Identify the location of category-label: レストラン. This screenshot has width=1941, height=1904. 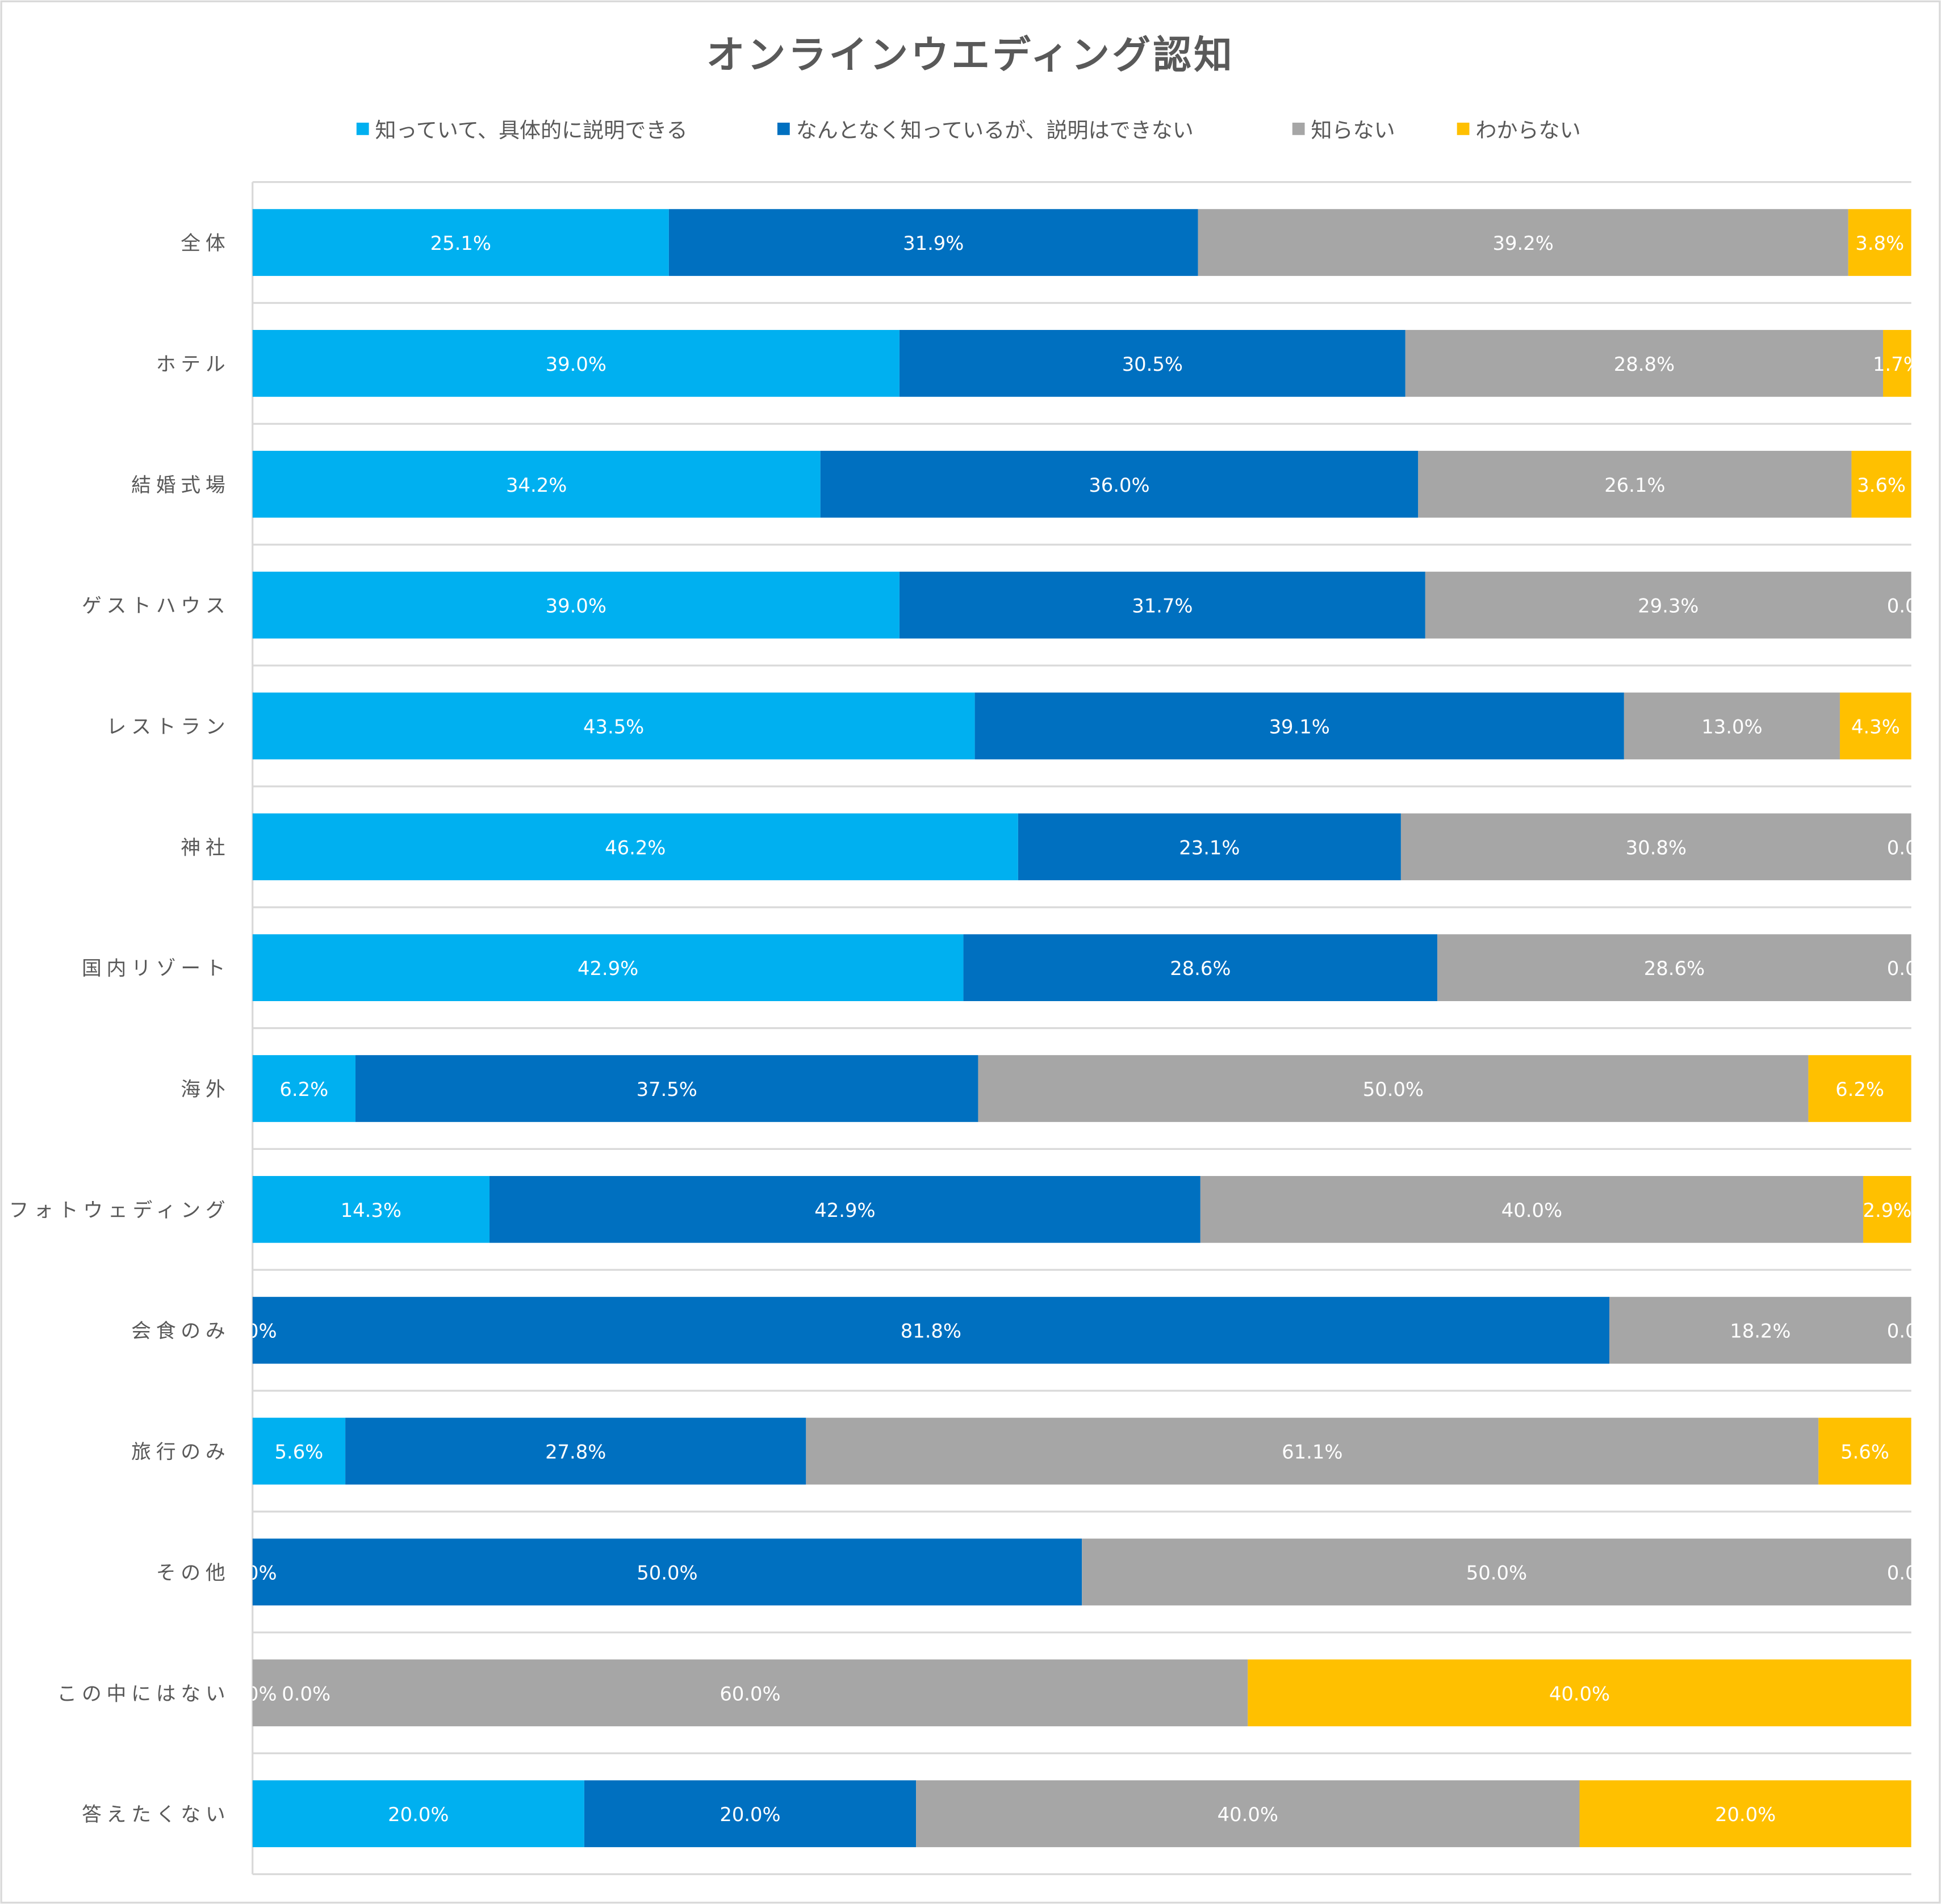
(169, 727).